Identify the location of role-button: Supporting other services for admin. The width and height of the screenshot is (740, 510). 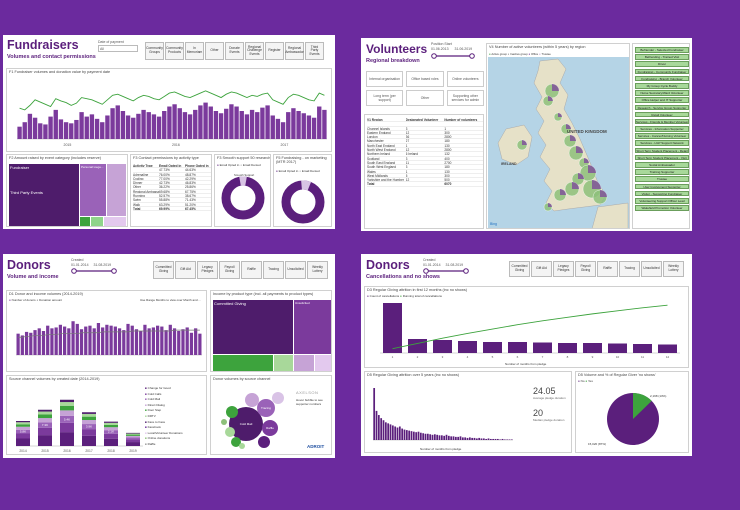
(465, 98).